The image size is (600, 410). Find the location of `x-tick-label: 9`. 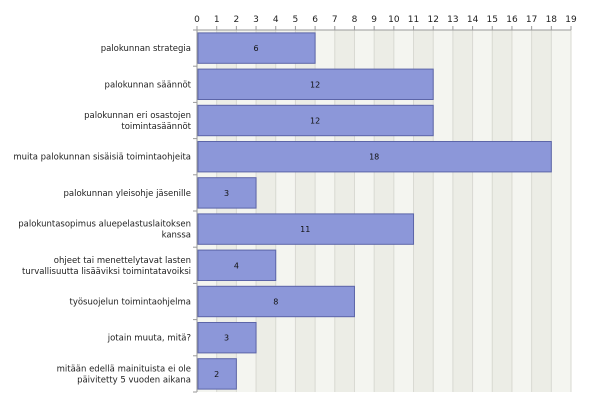

x-tick-label: 9 is located at coordinates (374, 20).